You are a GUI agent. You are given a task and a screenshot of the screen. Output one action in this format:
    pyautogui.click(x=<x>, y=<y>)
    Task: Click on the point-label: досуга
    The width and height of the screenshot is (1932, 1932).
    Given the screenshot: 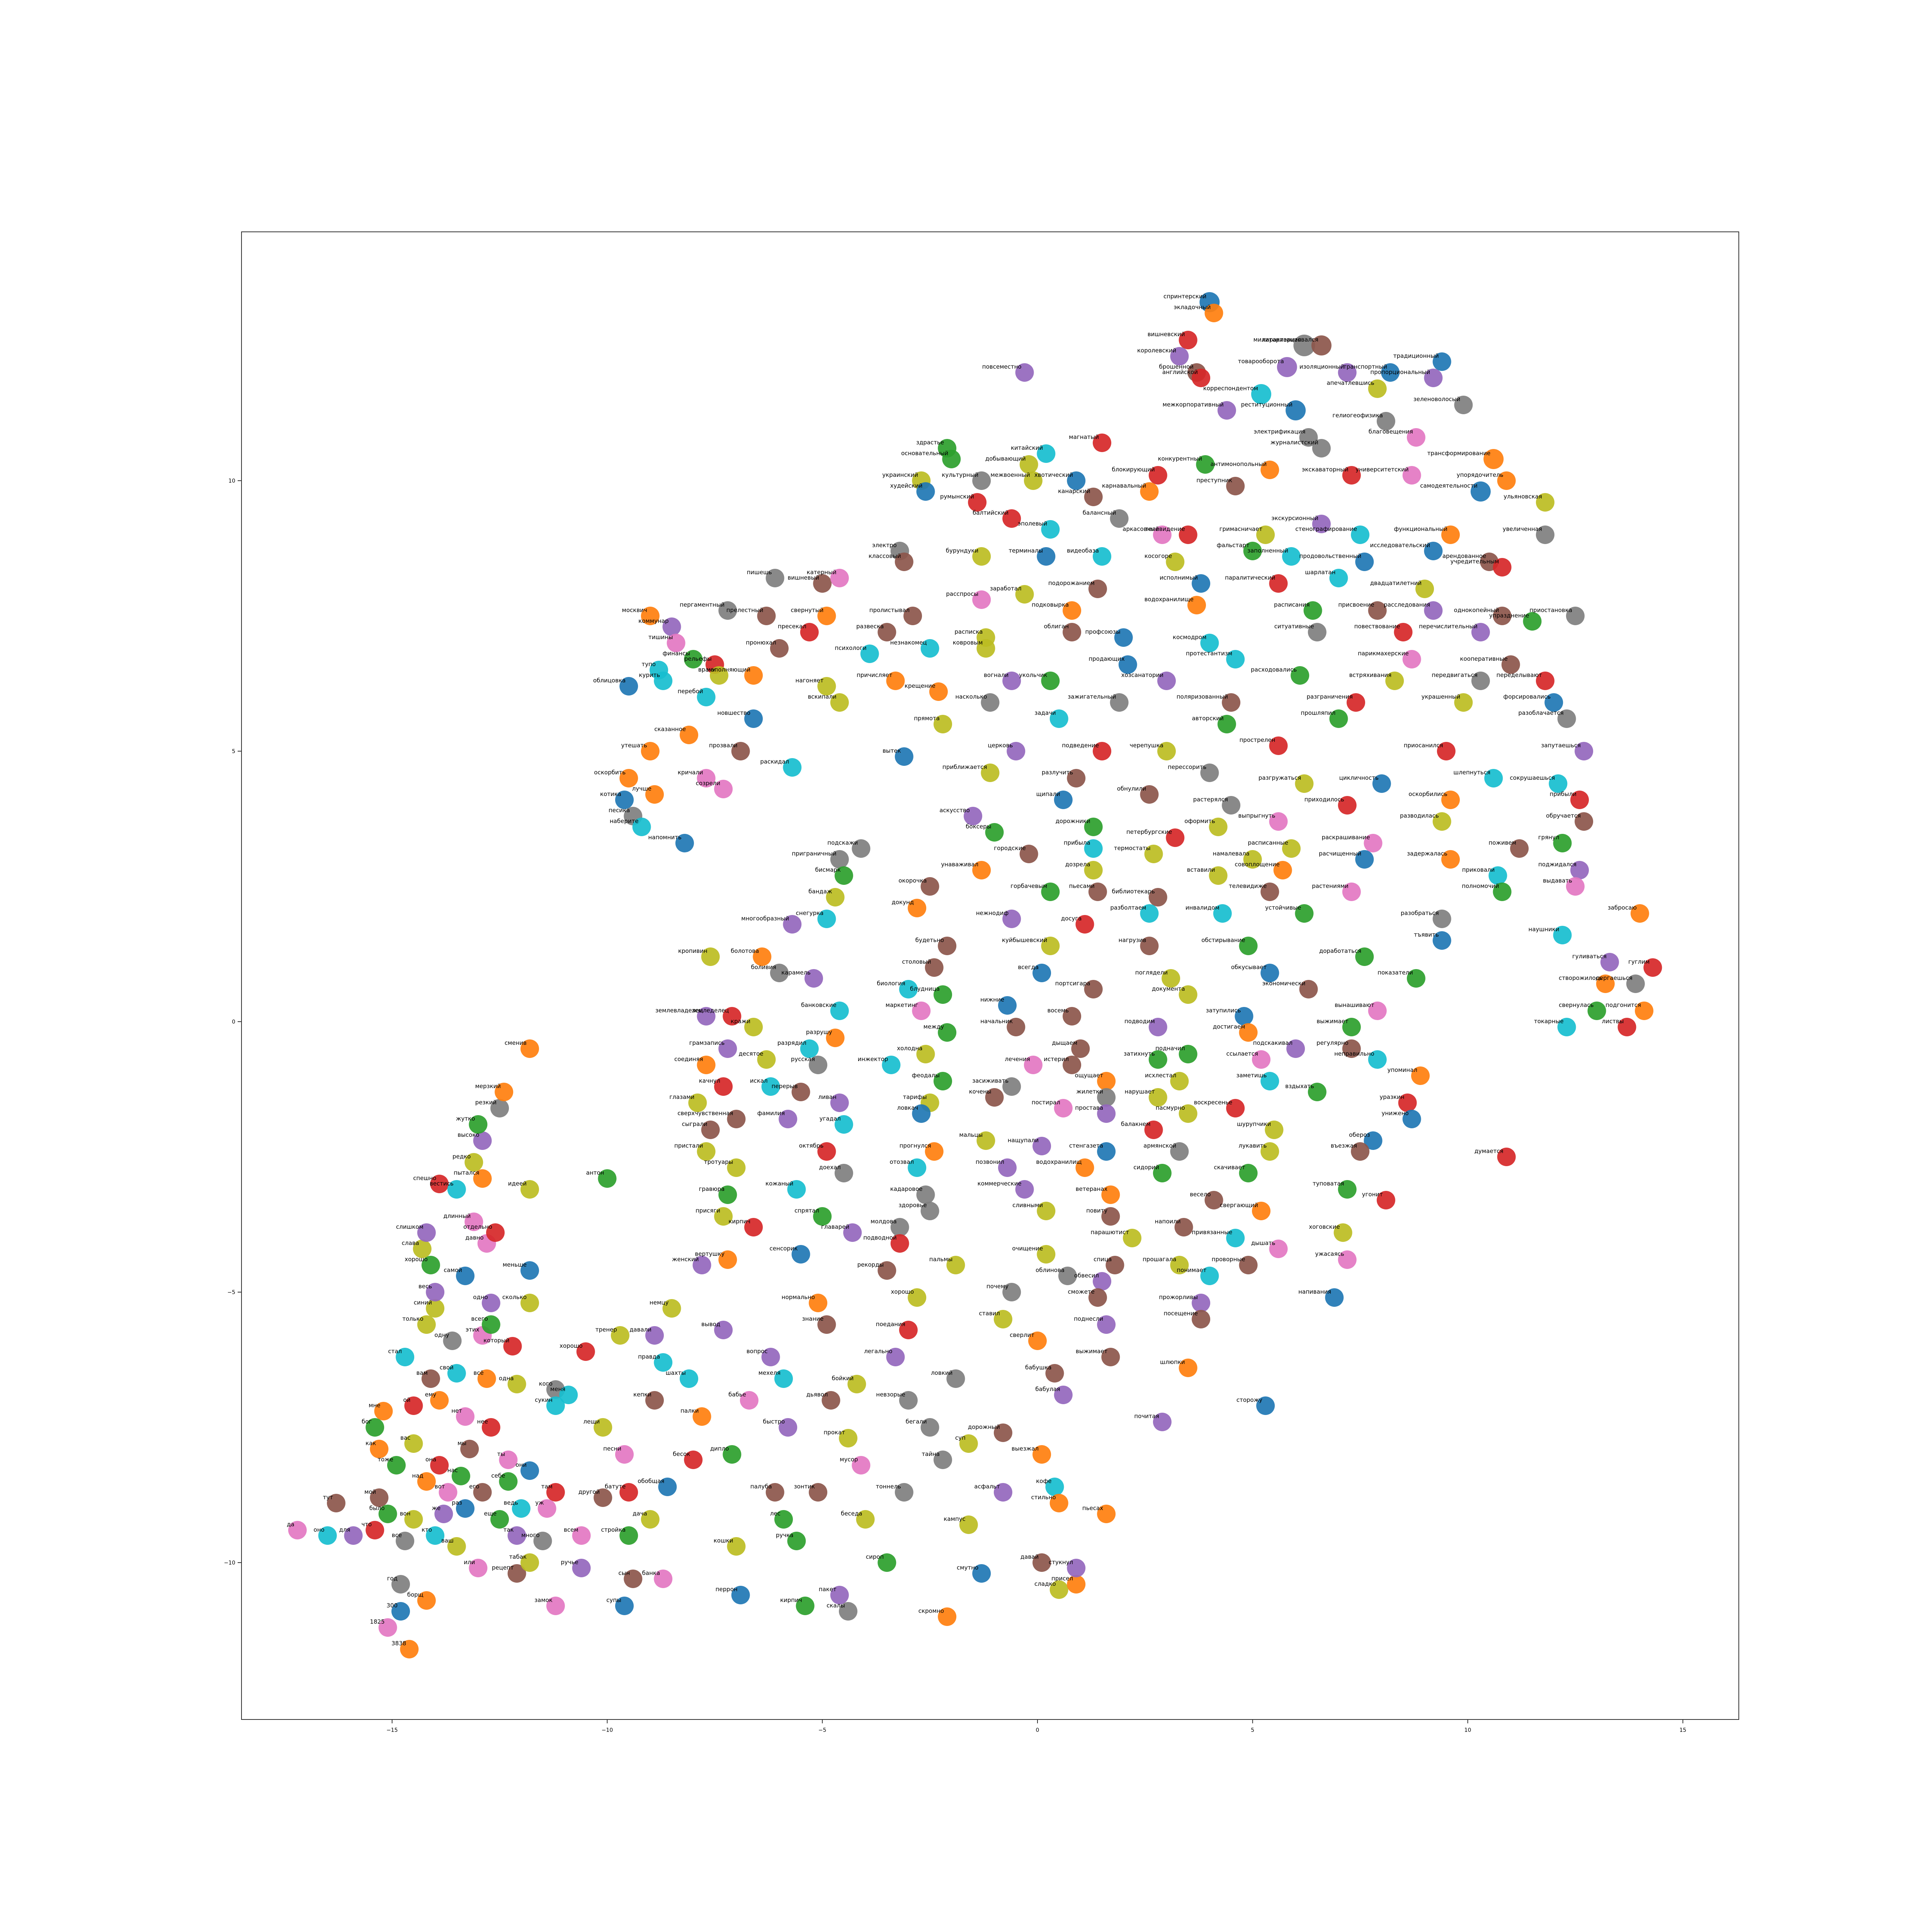 What is the action you would take?
    pyautogui.click(x=1071, y=919)
    